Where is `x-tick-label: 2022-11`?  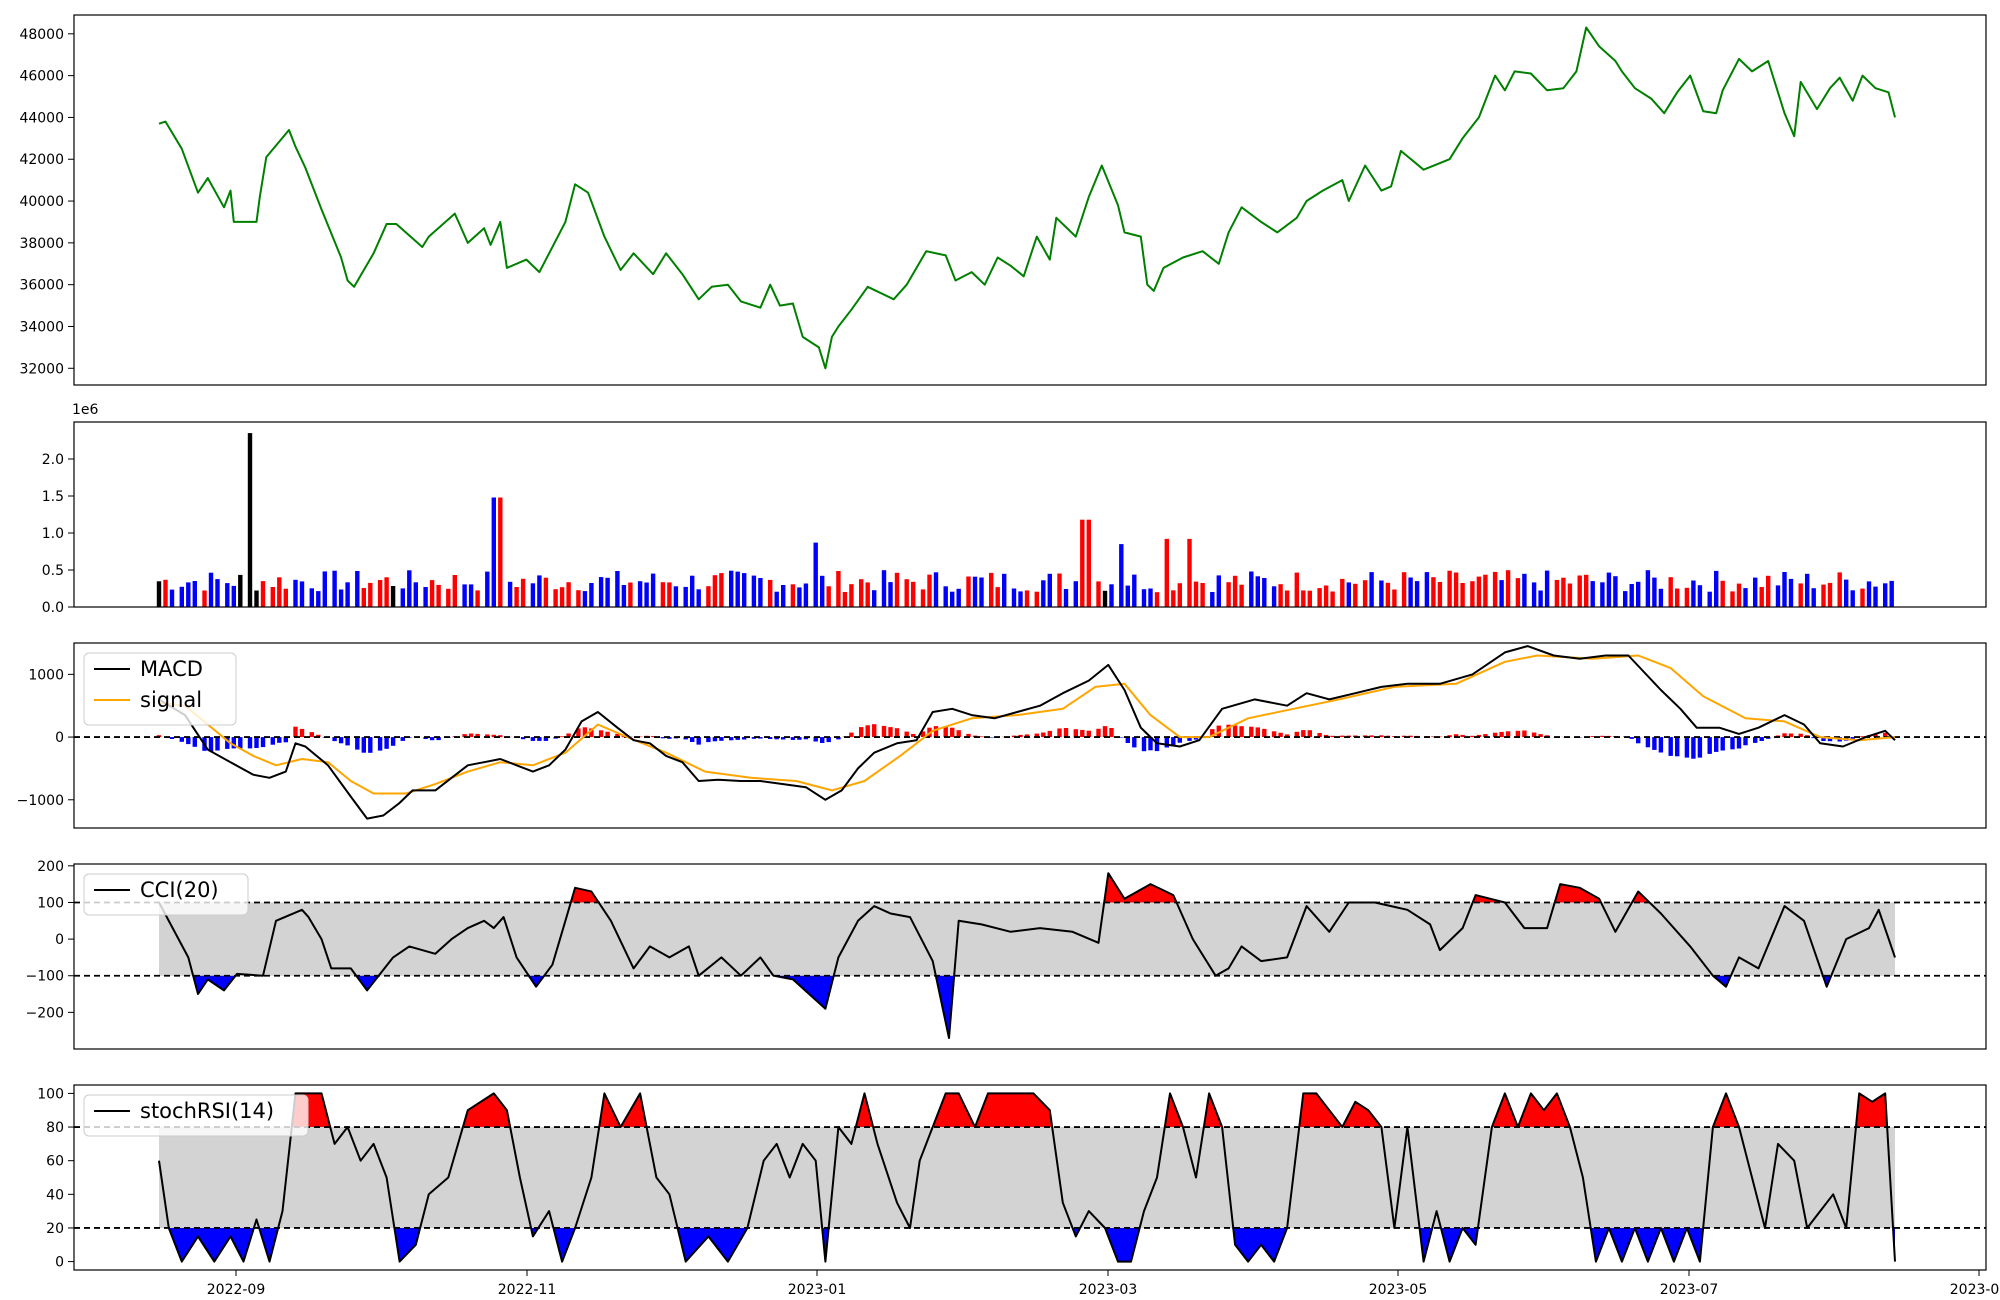
x-tick-label: 2022-11 is located at coordinates (527, 1290).